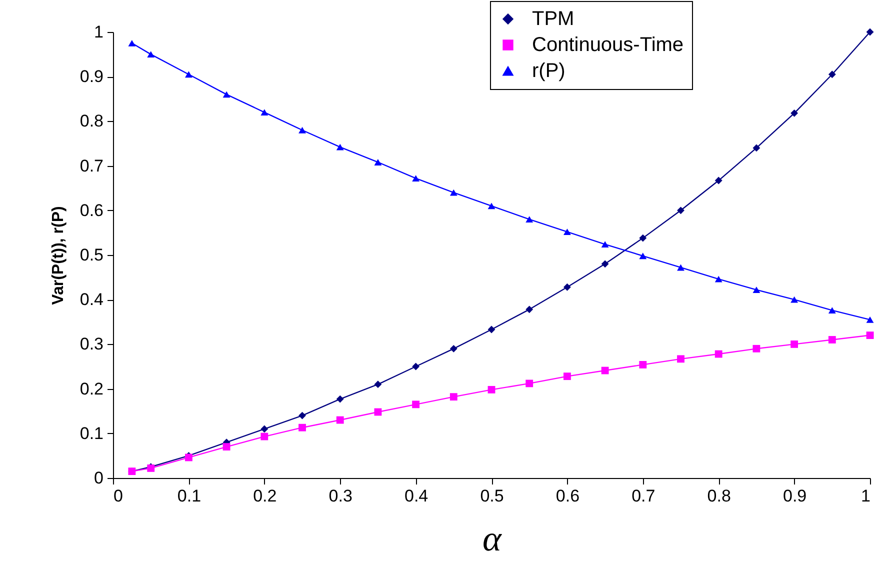 This screenshot has height=584, width=874. I want to click on legend-label: r(P), so click(549, 71).